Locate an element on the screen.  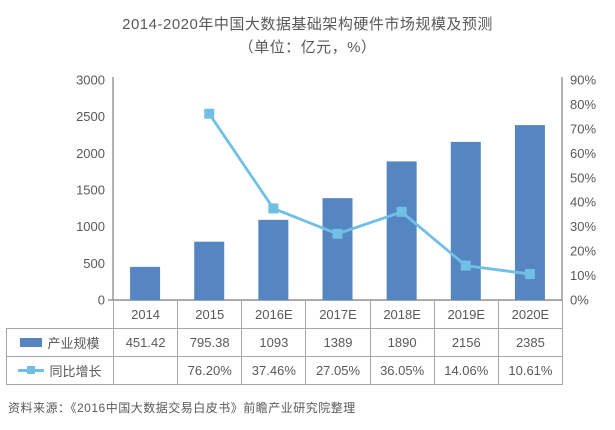
right-axis-tick-label: 10% is located at coordinates (583, 275).